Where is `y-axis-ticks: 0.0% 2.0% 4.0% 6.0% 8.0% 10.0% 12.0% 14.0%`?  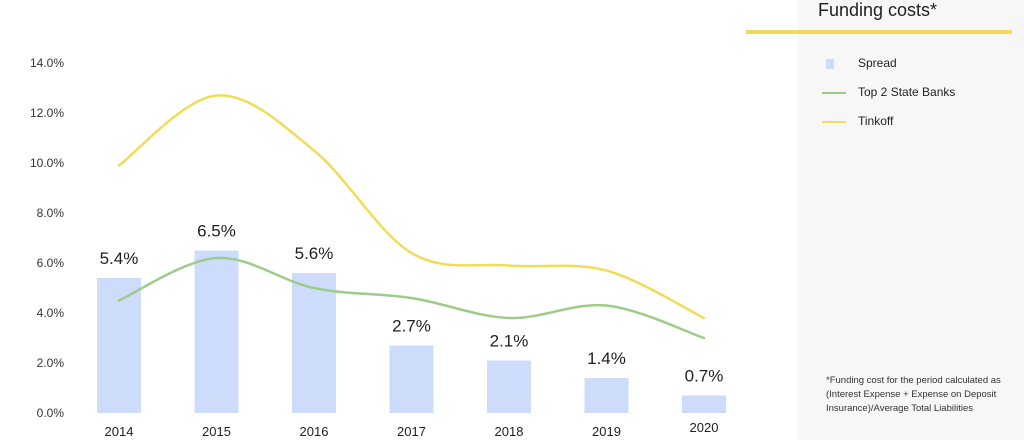
y-axis-ticks: 0.0% 2.0% 4.0% 6.0% 8.0% 10.0% 12.0% 14.0% is located at coordinates (47, 238).